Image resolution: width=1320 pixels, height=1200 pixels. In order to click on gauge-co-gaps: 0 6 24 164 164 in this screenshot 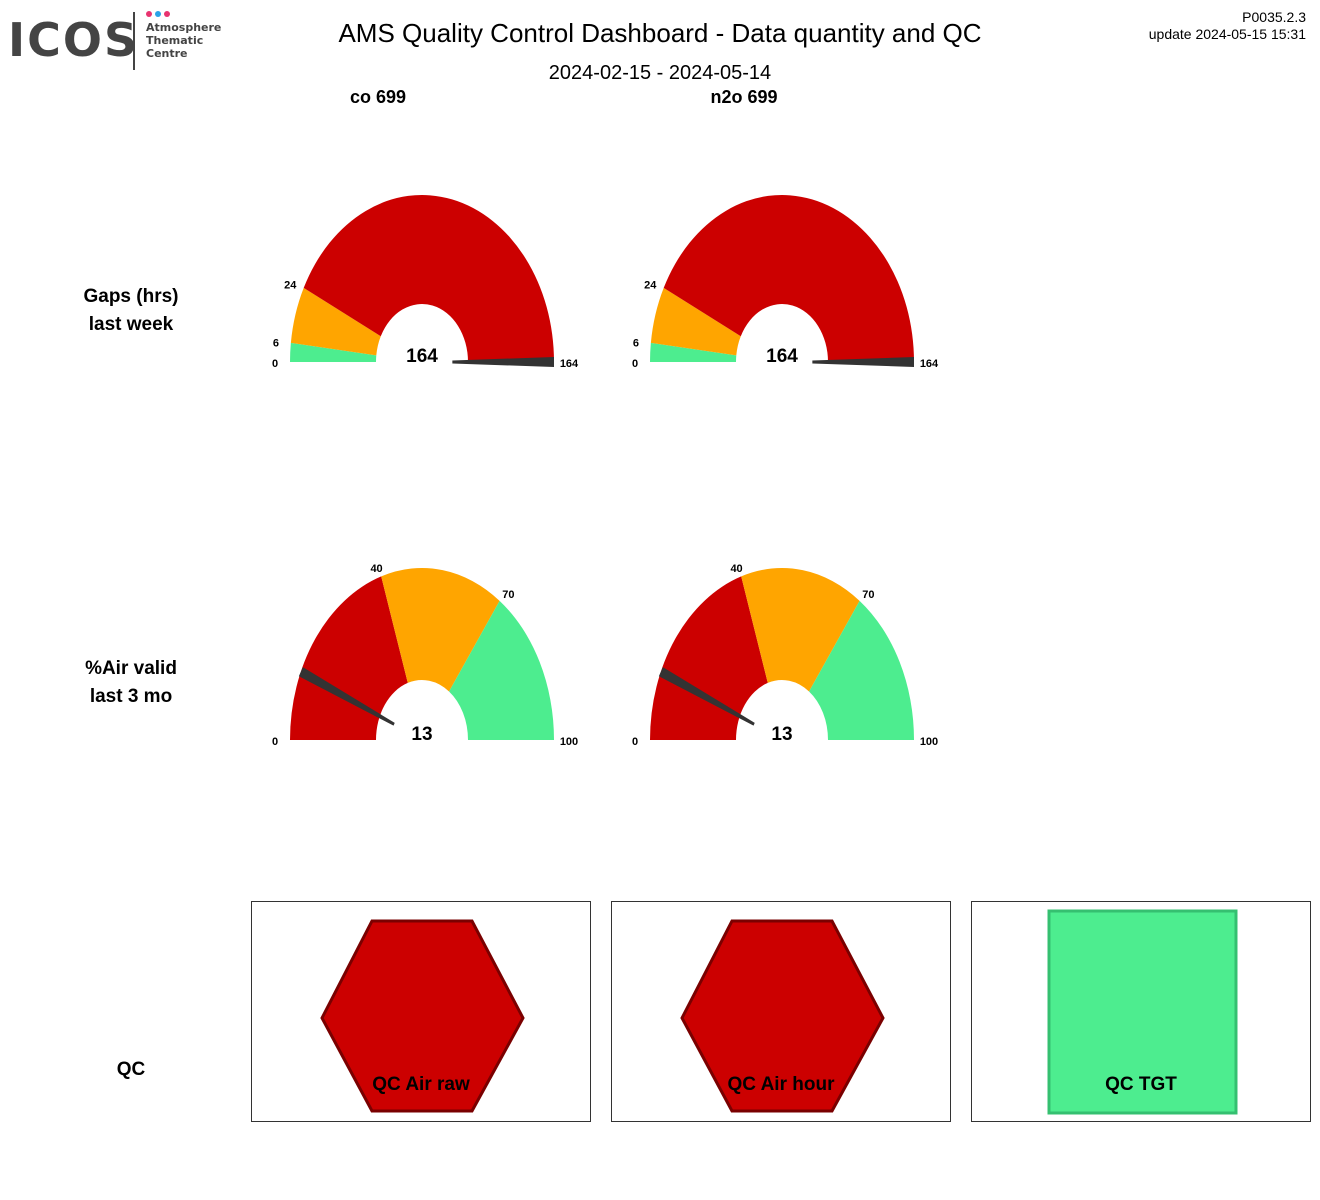, I will do `click(425, 282)`.